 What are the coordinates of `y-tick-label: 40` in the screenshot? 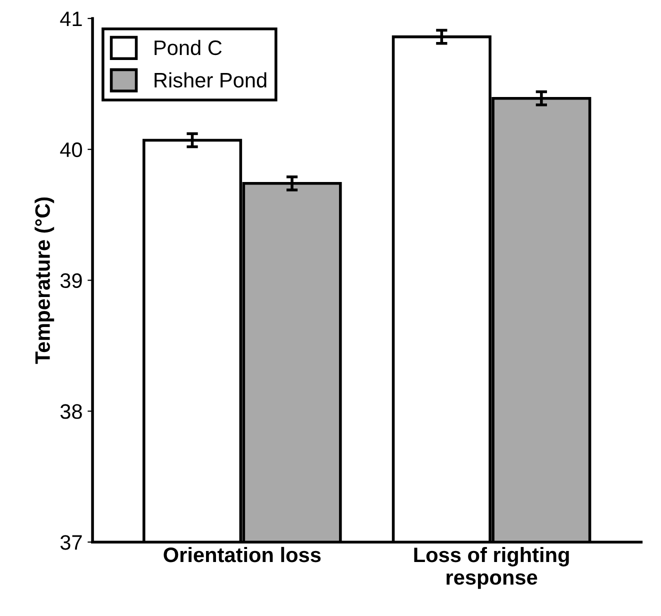 It's located at (71, 150).